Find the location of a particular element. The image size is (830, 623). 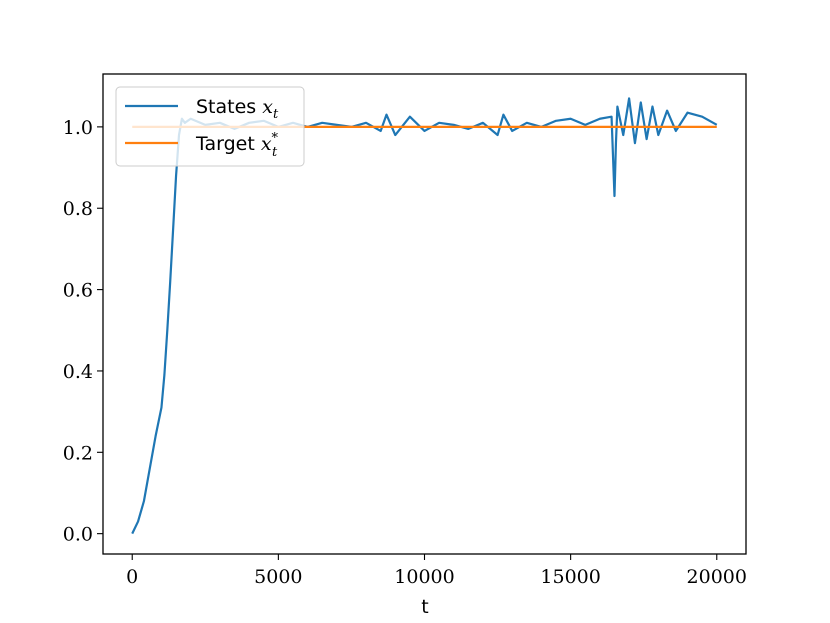

x-axis-label: t is located at coordinates (424, 607).